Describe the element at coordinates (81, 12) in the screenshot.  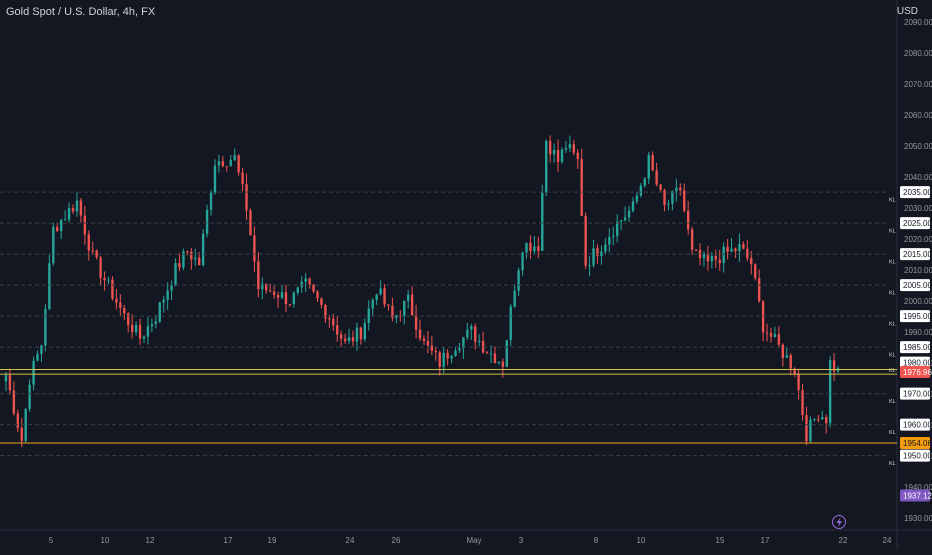
I see `symbol-title: Gold Spot / U.S. Dollar, 4h, FX` at that location.